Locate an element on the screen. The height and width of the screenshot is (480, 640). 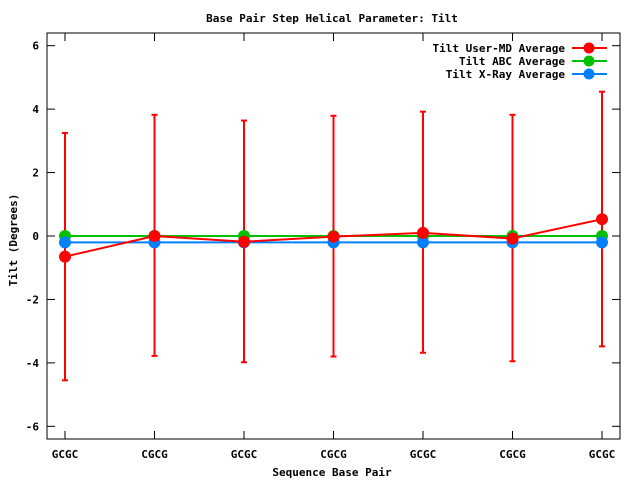
legend-label: Tilt User-MD Average is located at coordinates (499, 48).